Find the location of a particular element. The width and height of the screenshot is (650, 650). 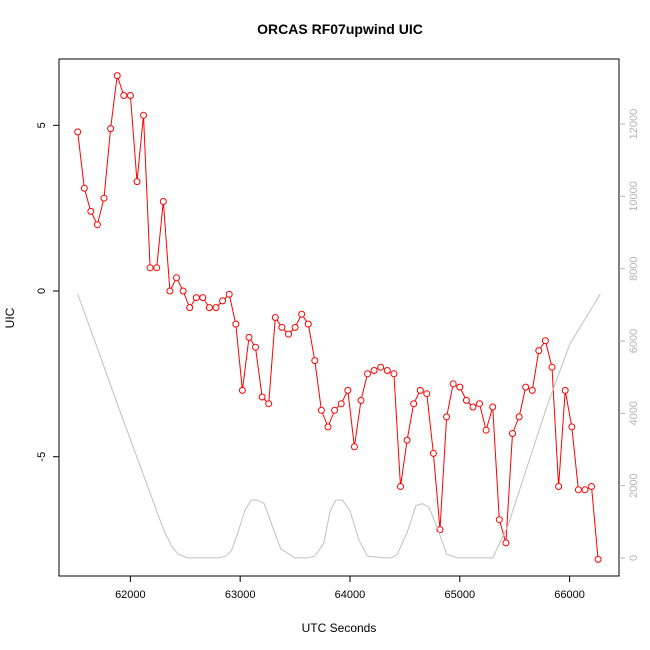

chart-title: ORCAS RF07upwind UIC is located at coordinates (340, 29).